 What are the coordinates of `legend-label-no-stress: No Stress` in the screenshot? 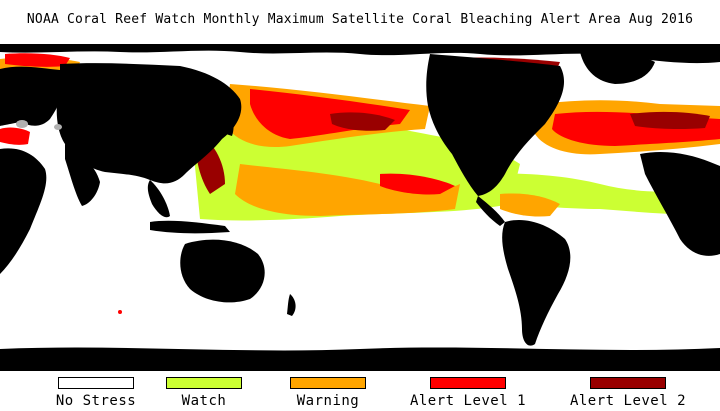 It's located at (96, 401).